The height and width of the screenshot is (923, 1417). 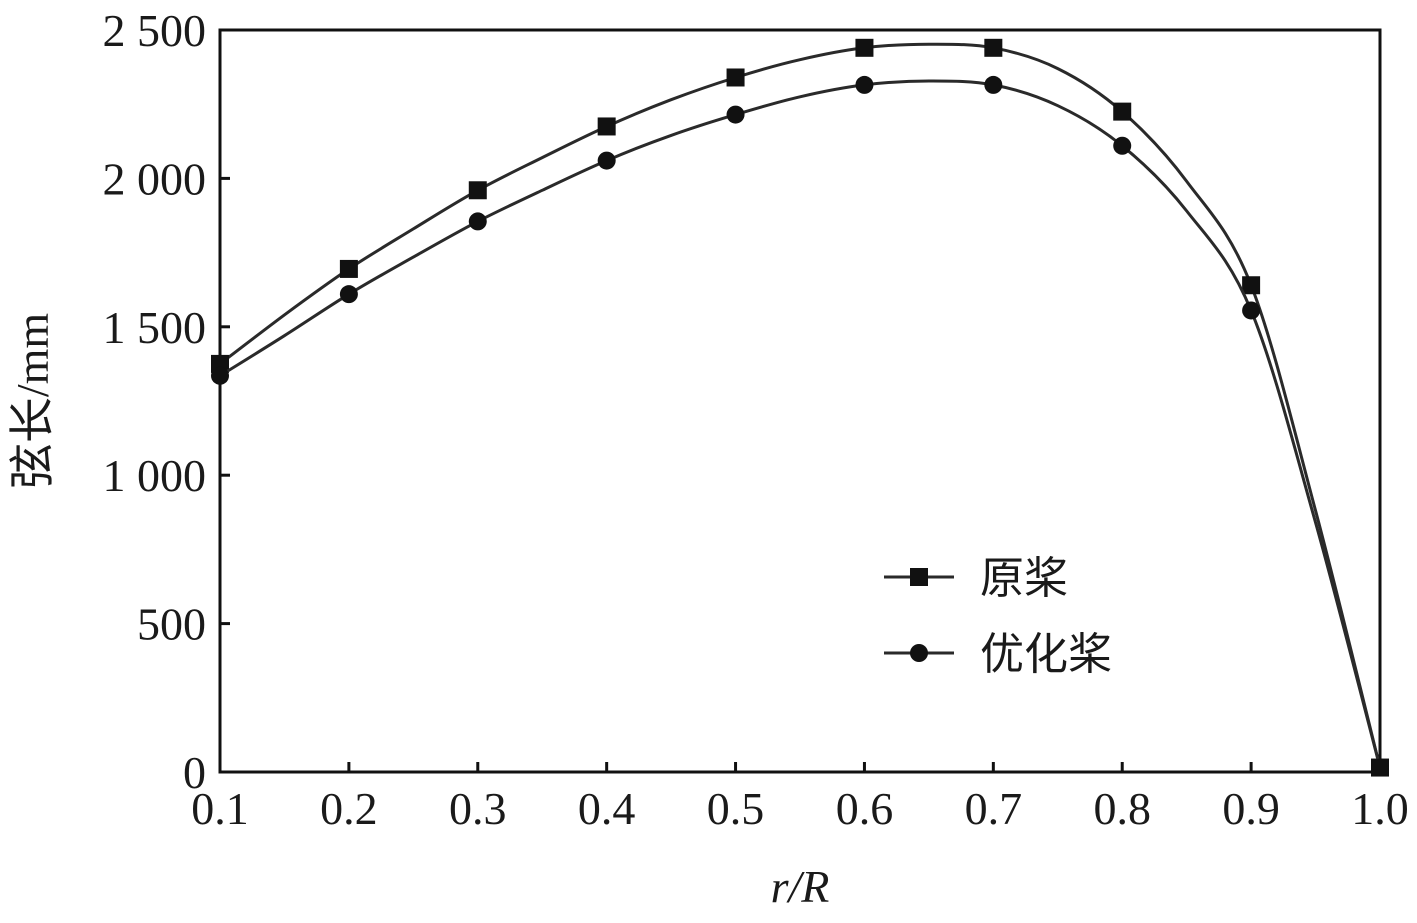 I want to click on x-axis-label: r/R, so click(x=800, y=886).